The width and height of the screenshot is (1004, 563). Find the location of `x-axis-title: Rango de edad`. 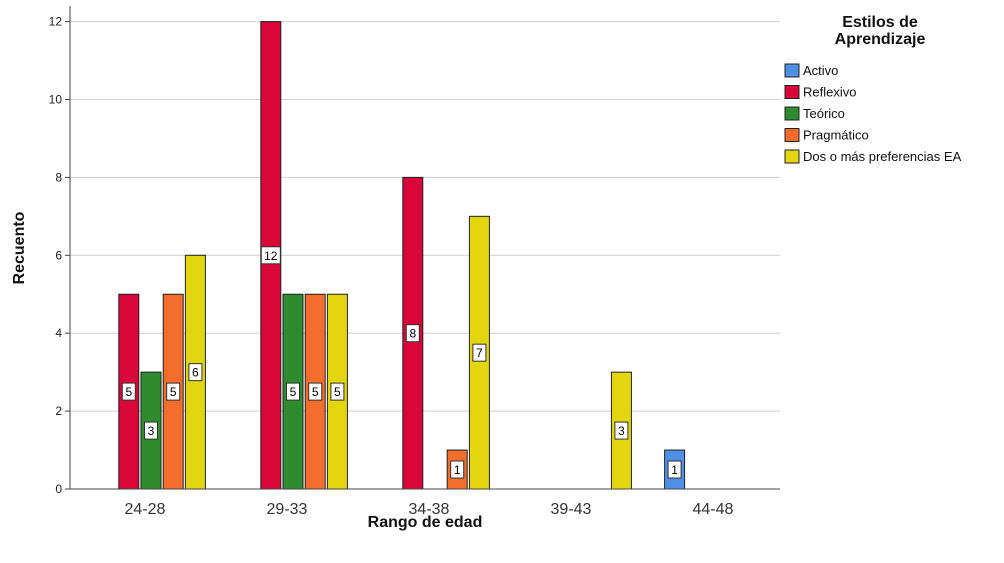

x-axis-title: Rango de edad is located at coordinates (425, 522).